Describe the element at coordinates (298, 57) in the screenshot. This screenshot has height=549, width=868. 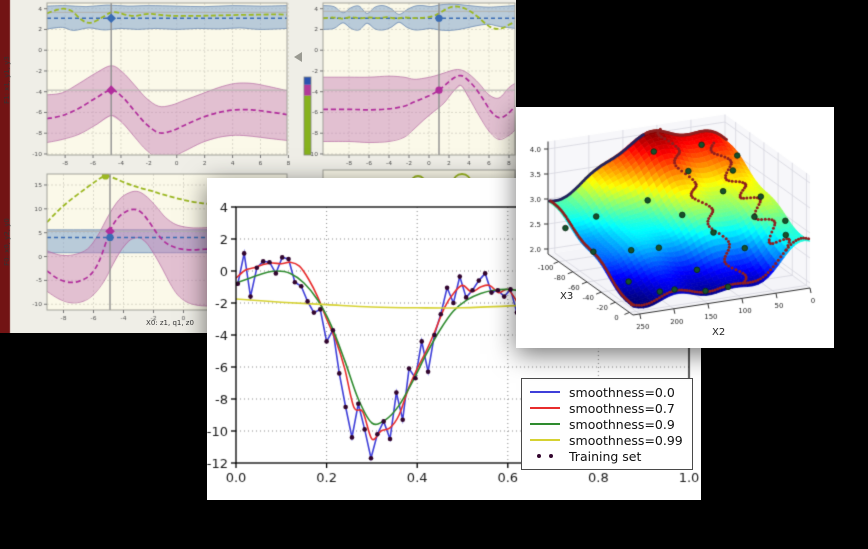
I see `slider-handle-icon` at that location.